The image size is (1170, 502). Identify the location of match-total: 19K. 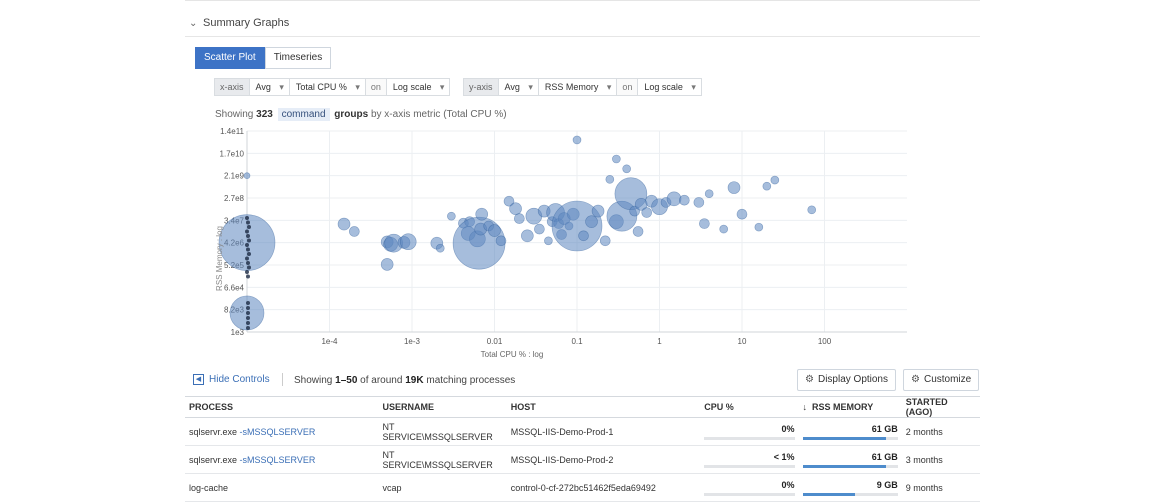
(414, 380).